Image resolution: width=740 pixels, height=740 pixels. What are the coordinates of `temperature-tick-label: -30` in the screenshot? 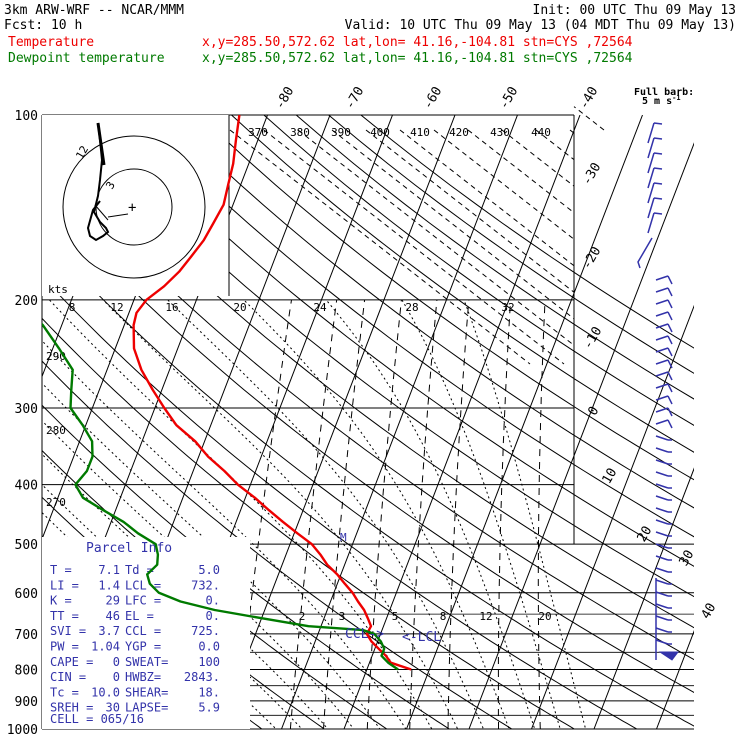 It's located at (592, 174).